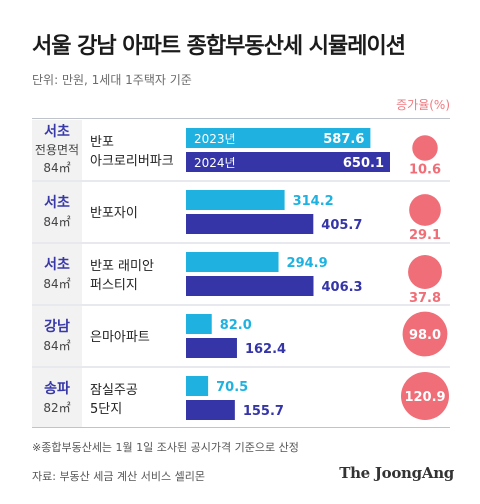 This screenshot has height=504, width=480. What do you see at coordinates (57, 389) in the screenshot?
I see `district-label: 송파` at bounding box center [57, 389].